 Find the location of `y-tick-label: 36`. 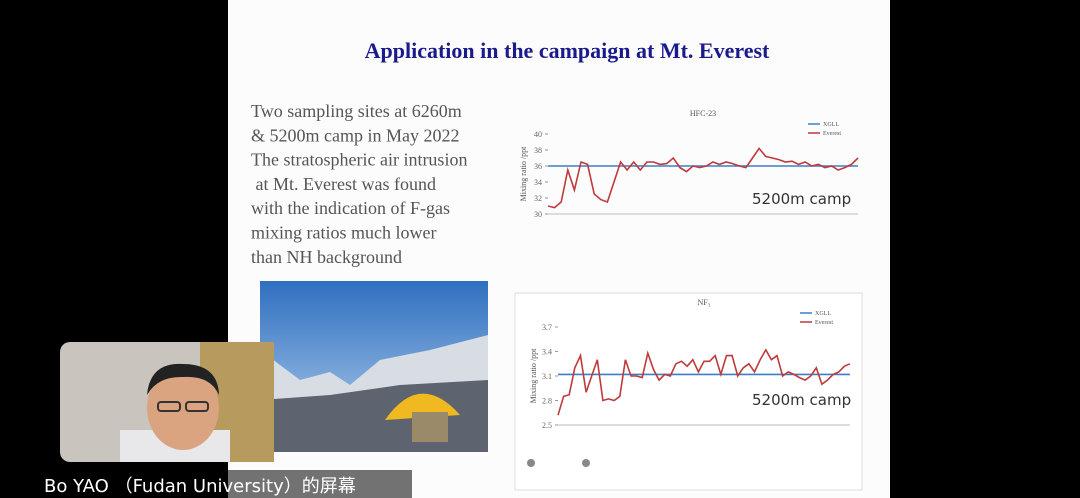

y-tick-label: 36 is located at coordinates (538, 166).